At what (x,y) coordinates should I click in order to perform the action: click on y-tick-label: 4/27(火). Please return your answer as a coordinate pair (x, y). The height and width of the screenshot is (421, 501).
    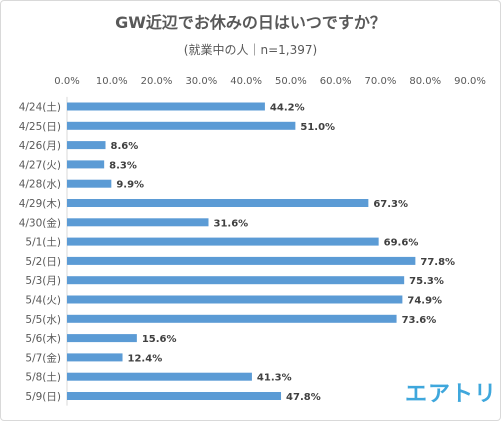
    Looking at the image, I should click on (40, 165).